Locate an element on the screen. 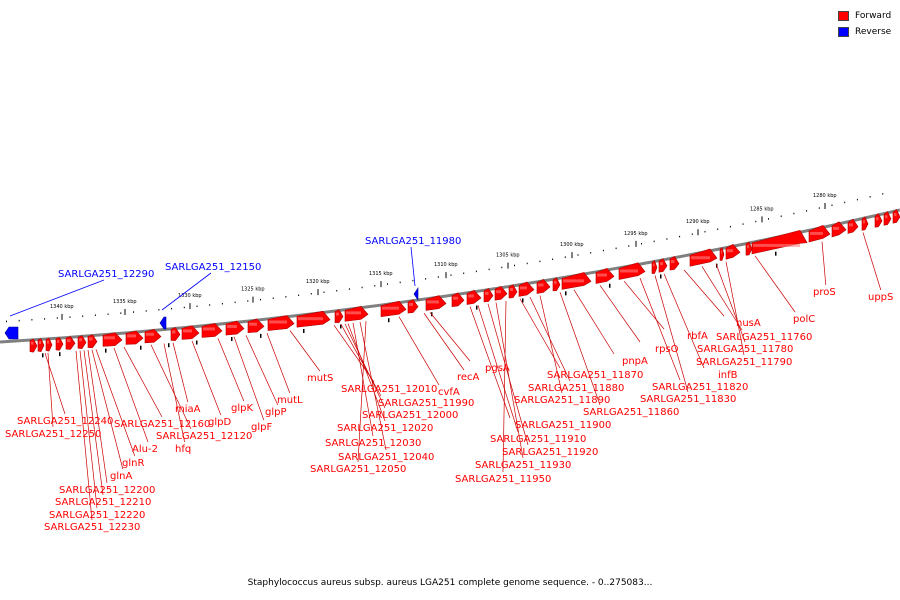 Image resolution: width=900 pixels, height=600 pixels. reverse-gene-label: SARLGA251_11980 is located at coordinates (413, 241).